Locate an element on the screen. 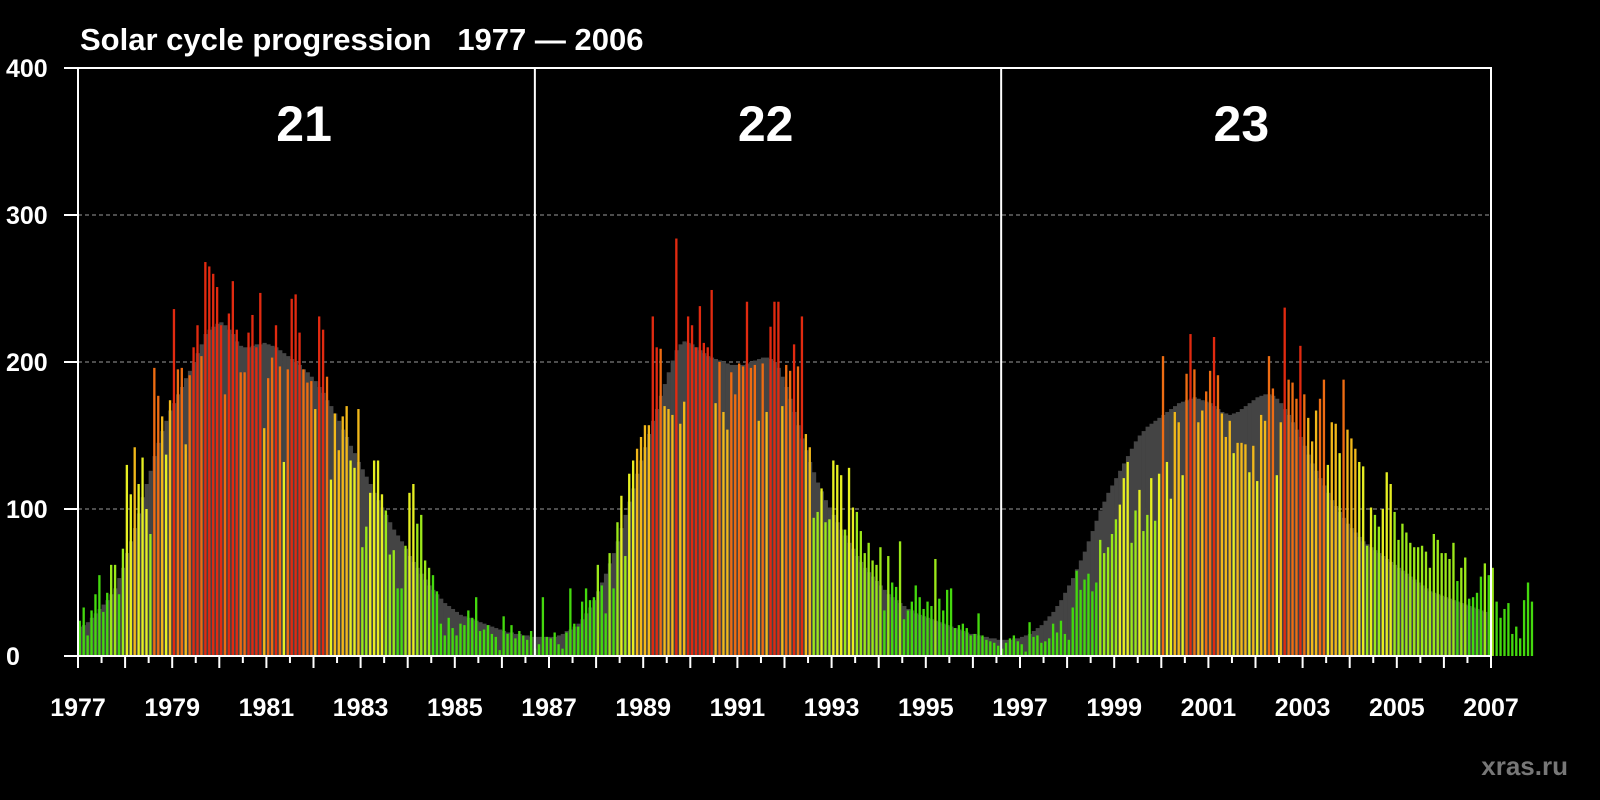  x-tick-label: 2003 is located at coordinates (1303, 708).